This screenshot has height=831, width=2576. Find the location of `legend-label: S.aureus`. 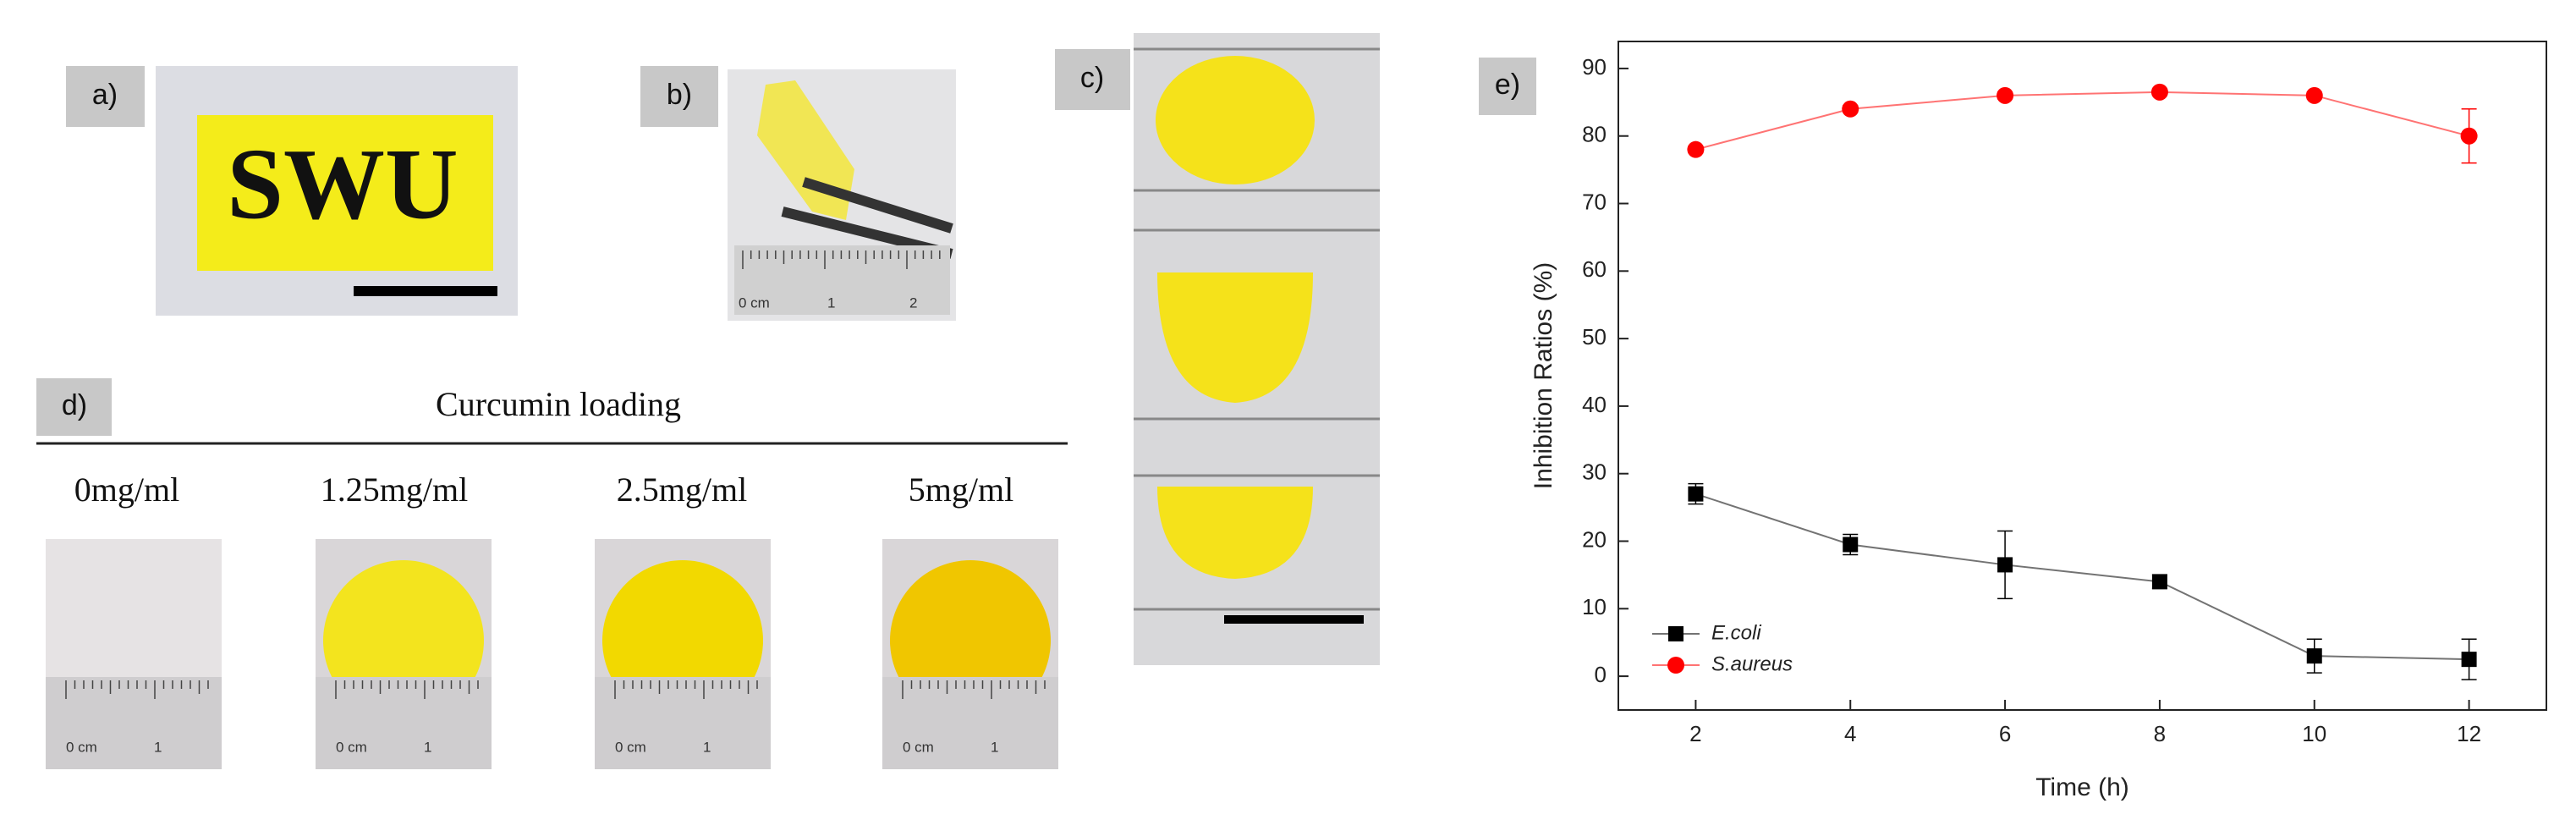

legend-label: S.aureus is located at coordinates (1752, 663).